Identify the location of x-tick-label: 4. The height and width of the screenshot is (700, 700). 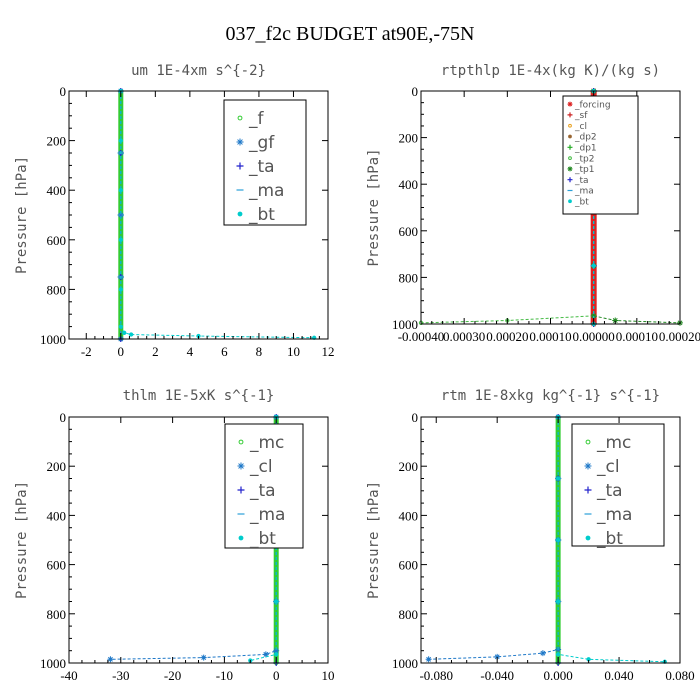
(190, 351).